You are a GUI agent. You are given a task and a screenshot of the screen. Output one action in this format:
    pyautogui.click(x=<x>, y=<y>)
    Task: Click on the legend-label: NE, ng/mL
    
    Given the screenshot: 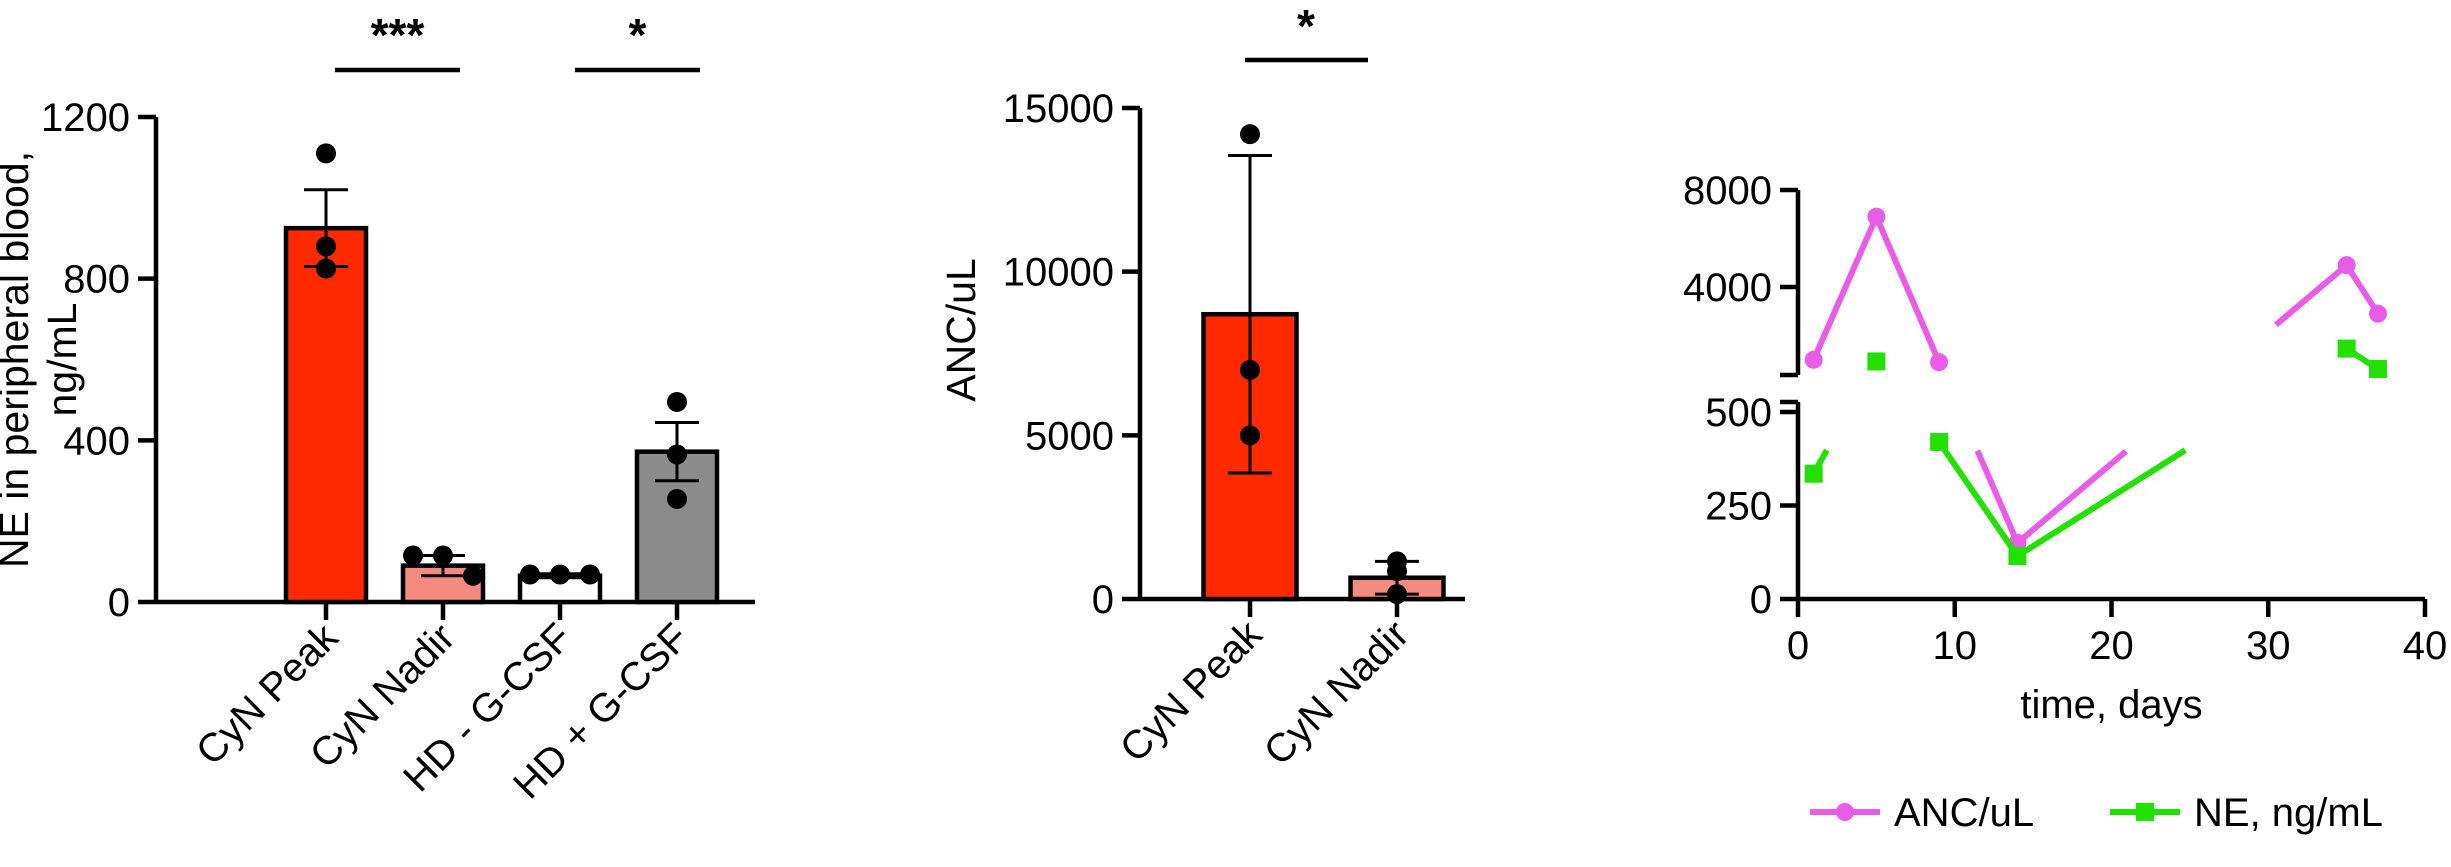 What is the action you would take?
    pyautogui.click(x=2288, y=813)
    